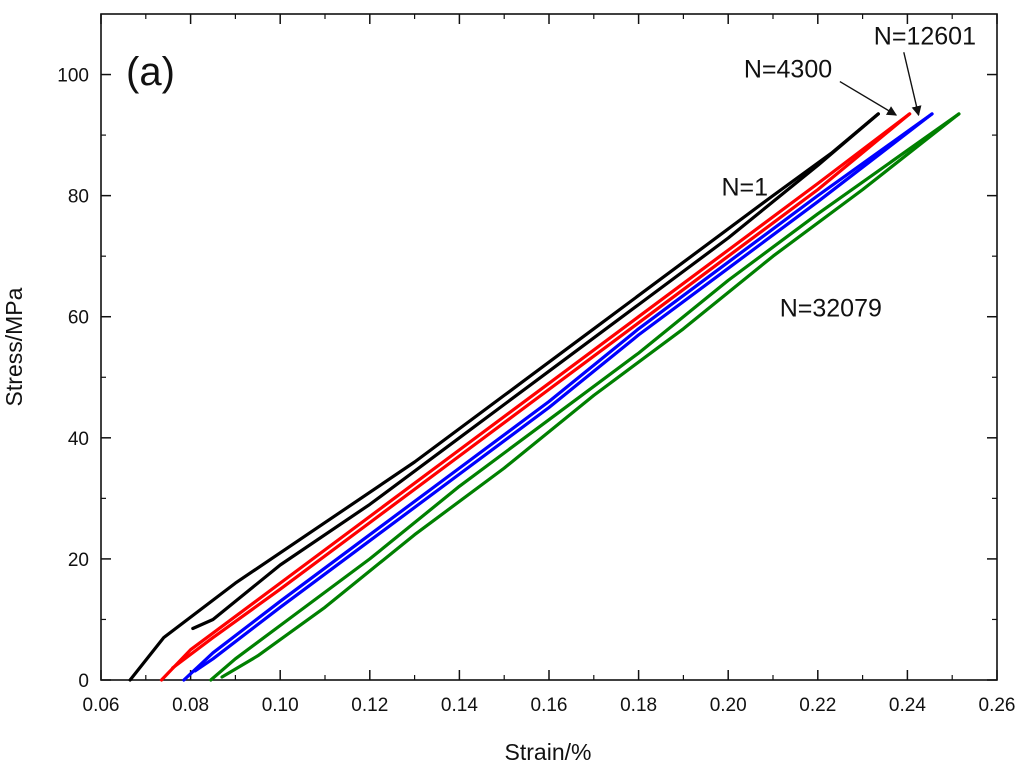 This screenshot has height=771, width=1024. Describe the element at coordinates (101, 705) in the screenshot. I see `x-tick-label: 0.06` at that location.